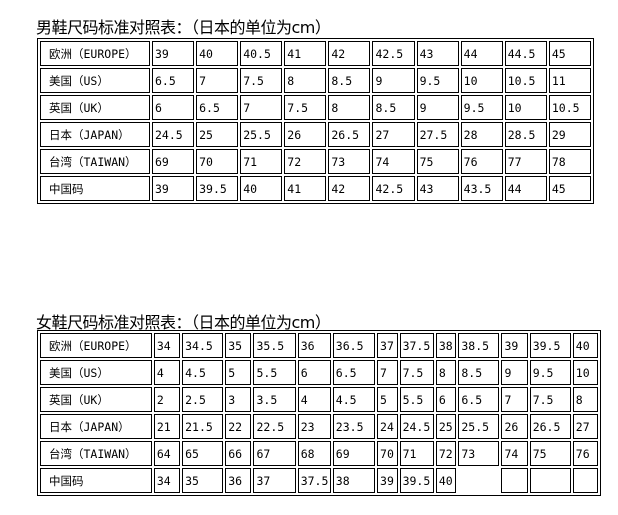 Image resolution: width=618 pixels, height=515 pixels. What do you see at coordinates (238, 480) in the screenshot?
I see `size-cell: 36` at bounding box center [238, 480].